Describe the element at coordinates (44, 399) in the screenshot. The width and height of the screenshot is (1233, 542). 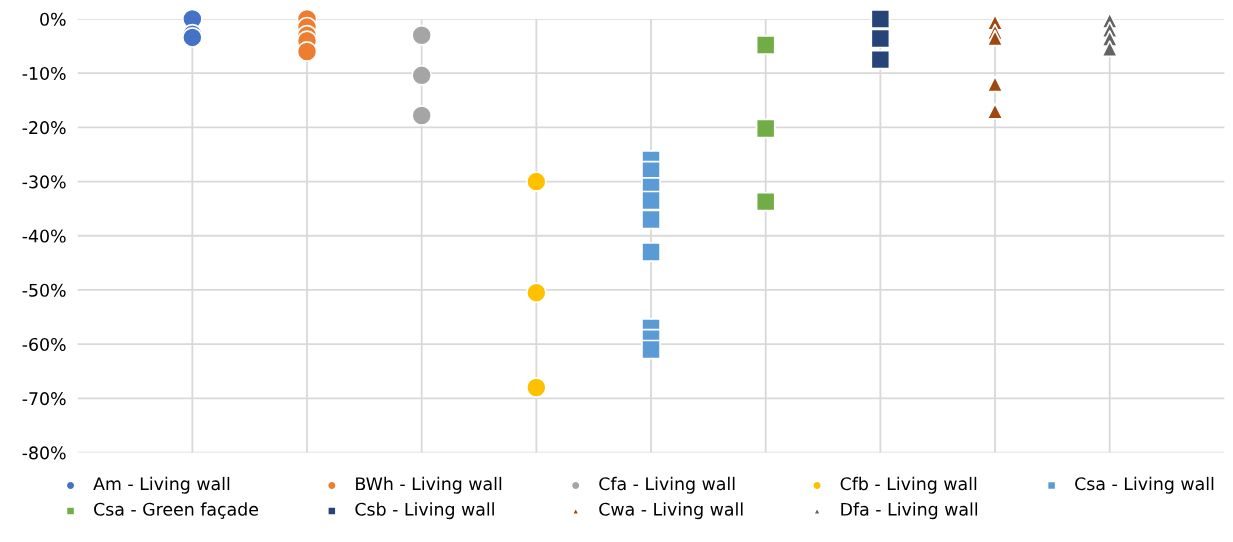
I see `y-tick-label: -70%` at that location.